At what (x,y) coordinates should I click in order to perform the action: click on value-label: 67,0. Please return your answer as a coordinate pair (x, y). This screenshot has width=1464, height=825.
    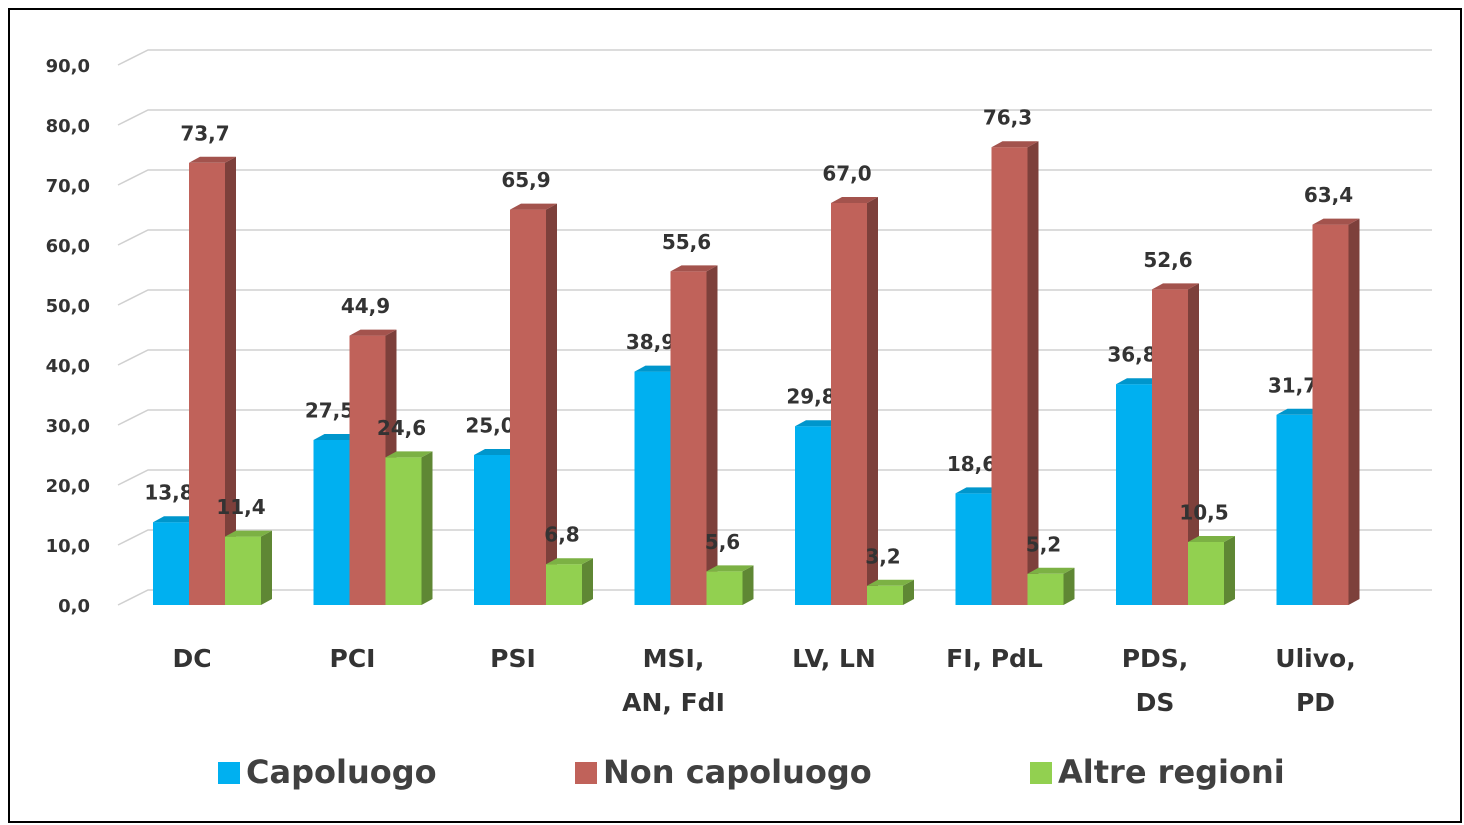
    Looking at the image, I should click on (846, 174).